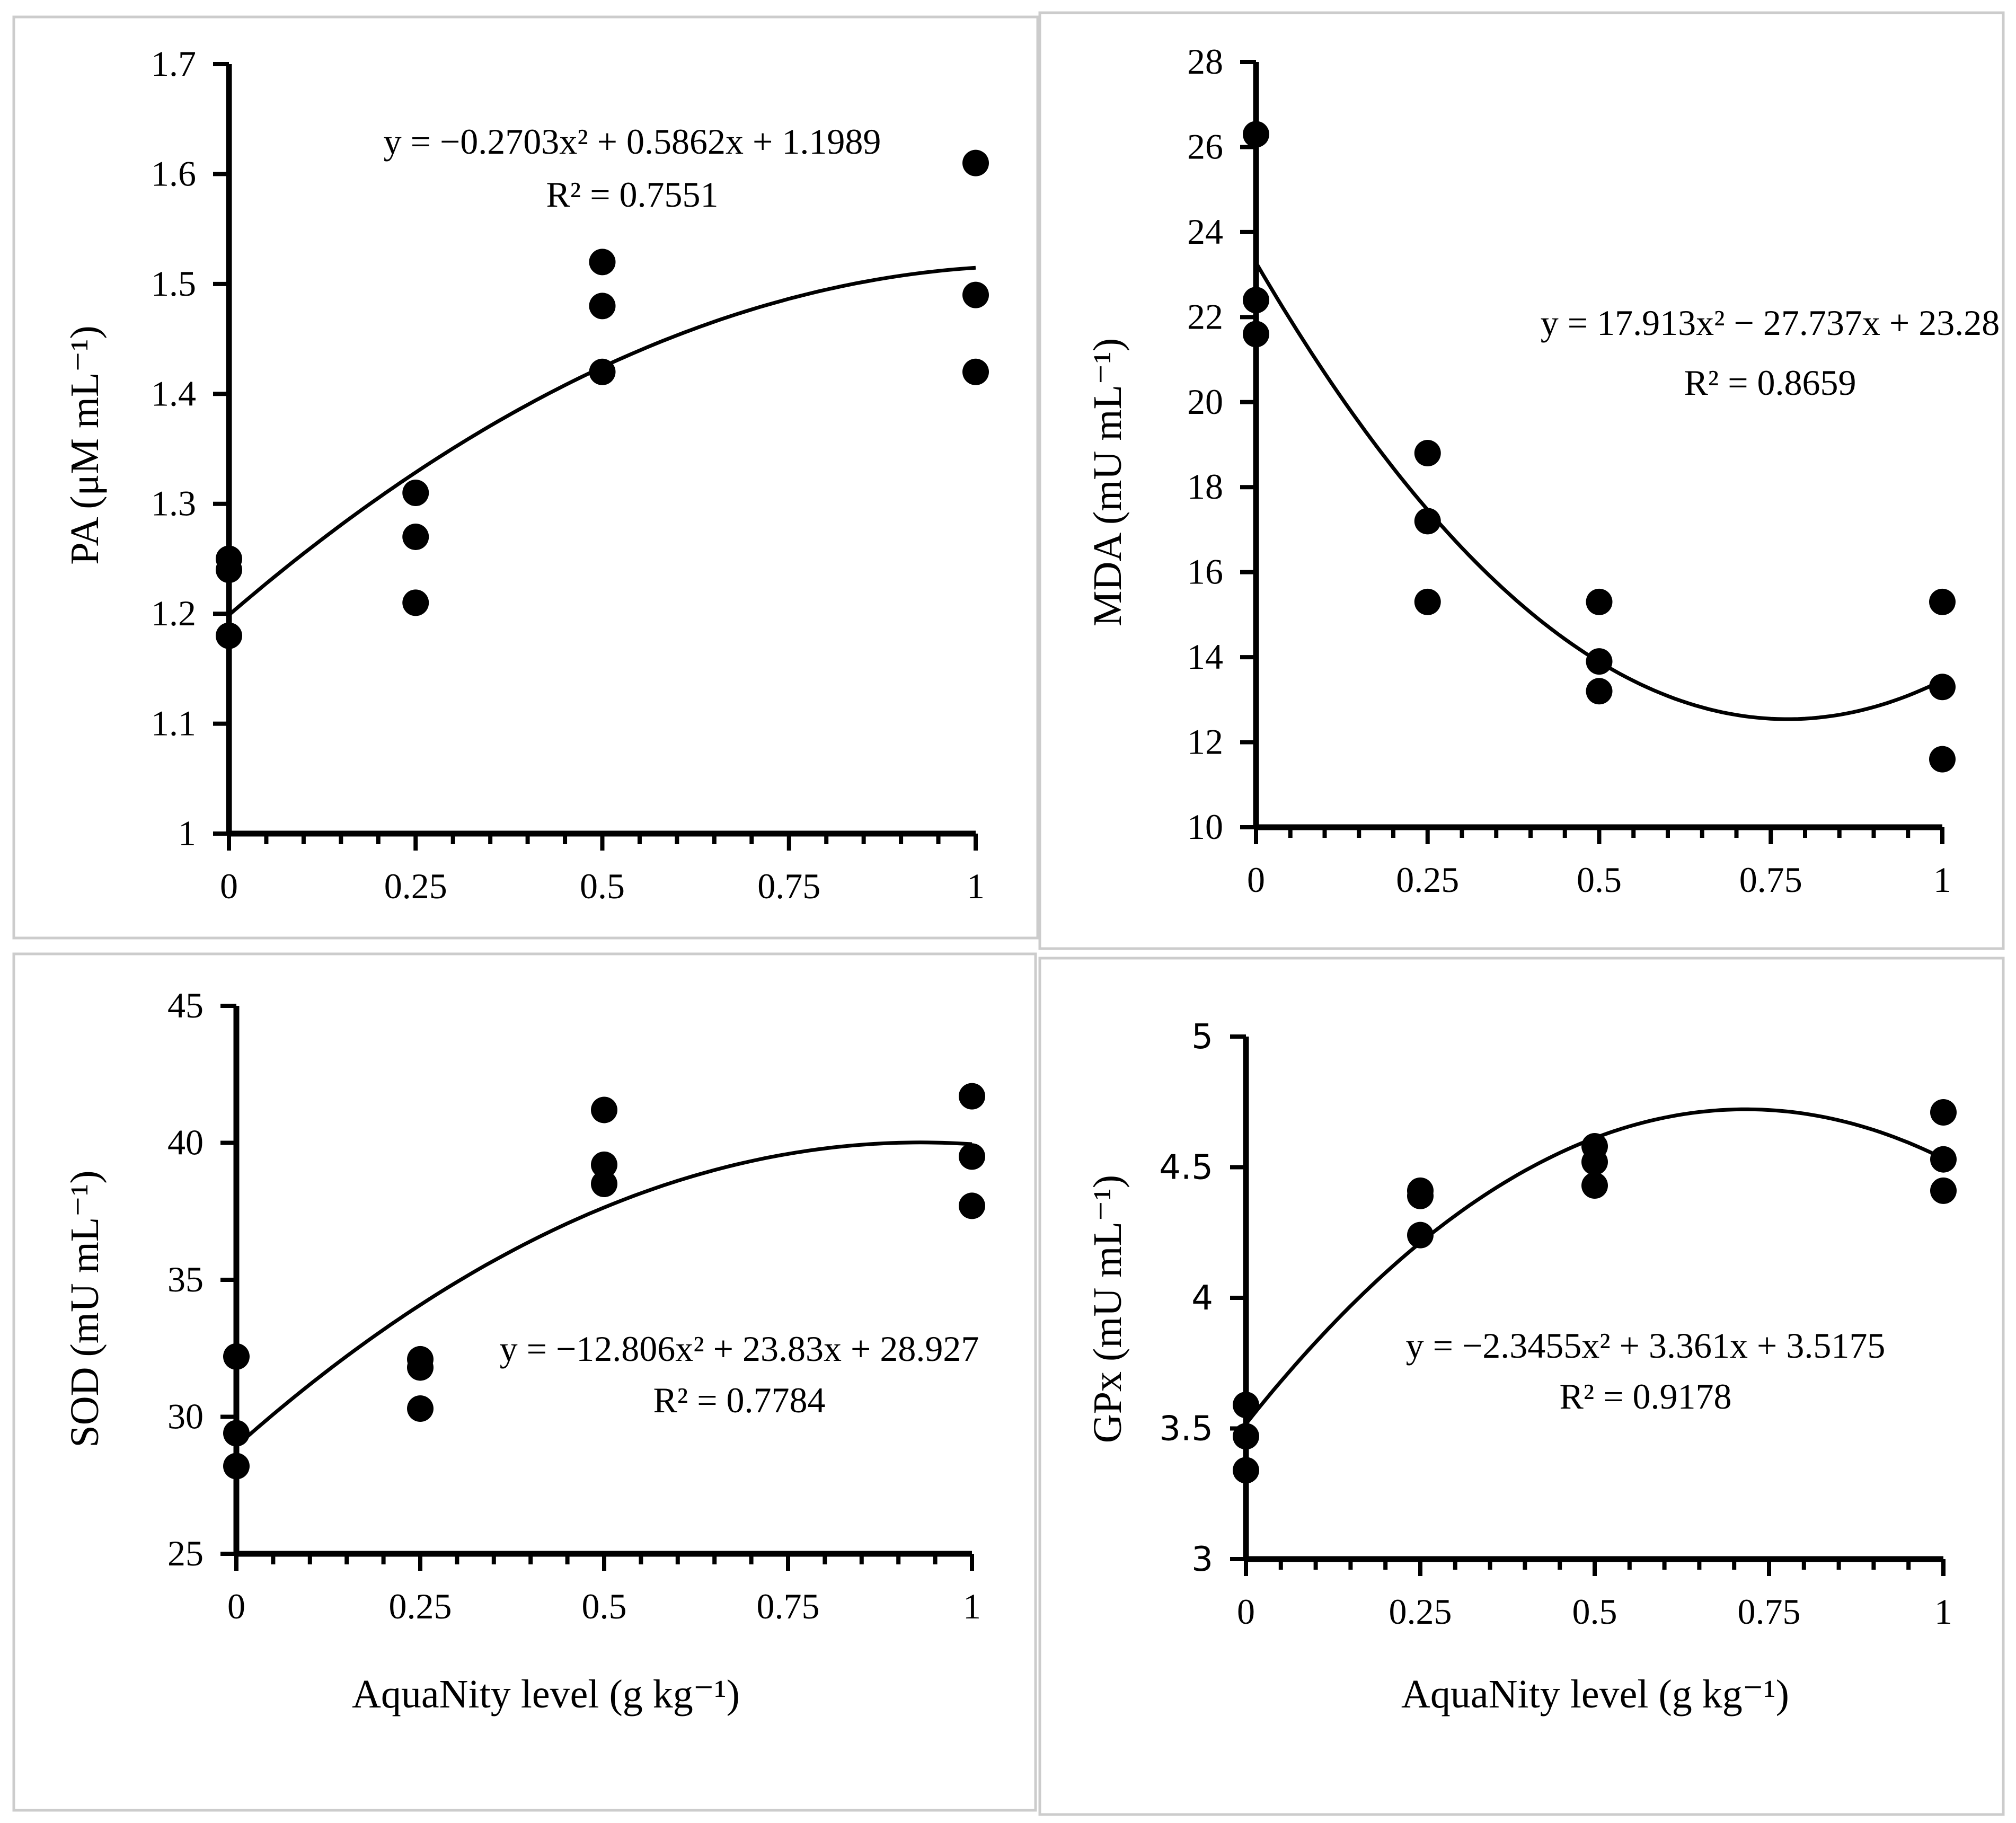 The image size is (2016, 1823). Describe the element at coordinates (187, 833) in the screenshot. I see `y-tick-label: 1` at that location.